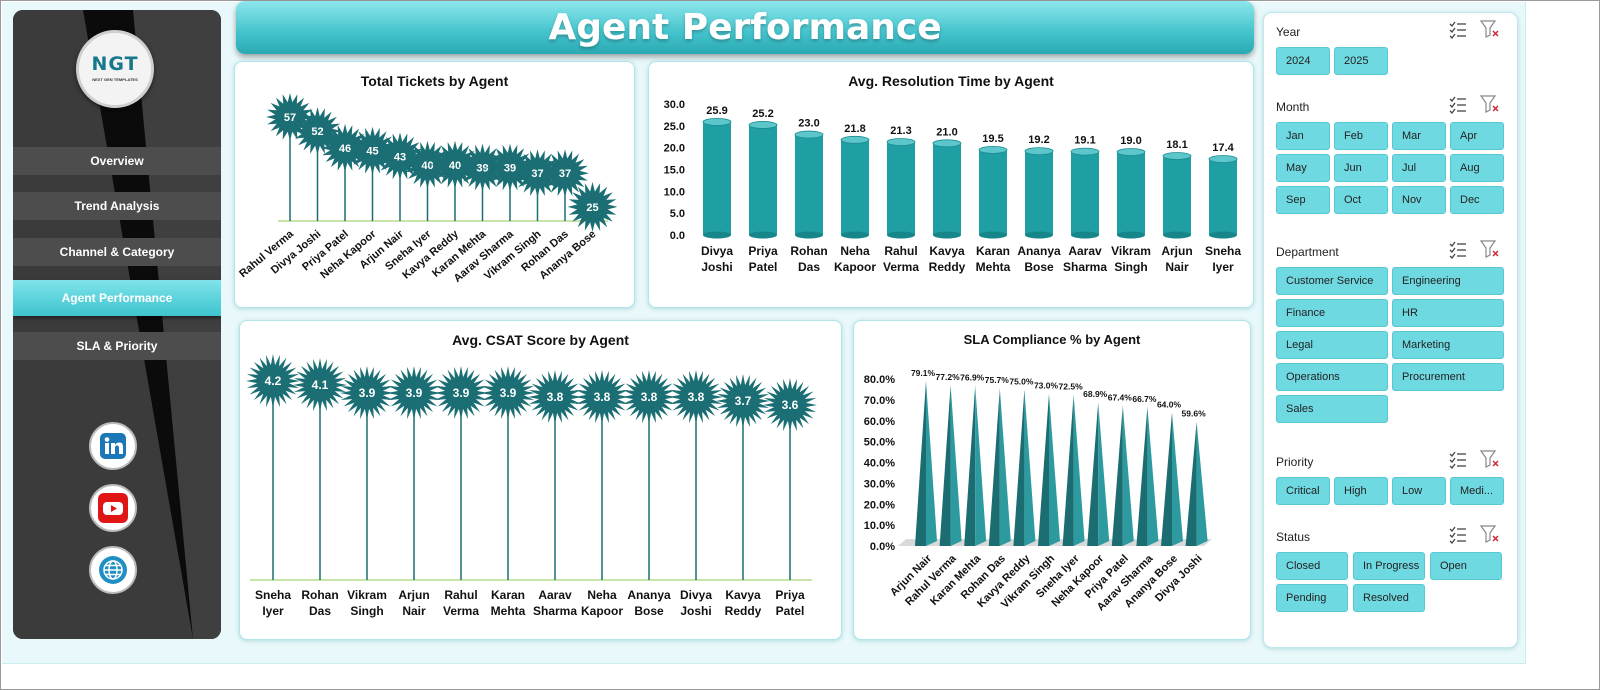  I want to click on slicer-item: Marketing, so click(1448, 345).